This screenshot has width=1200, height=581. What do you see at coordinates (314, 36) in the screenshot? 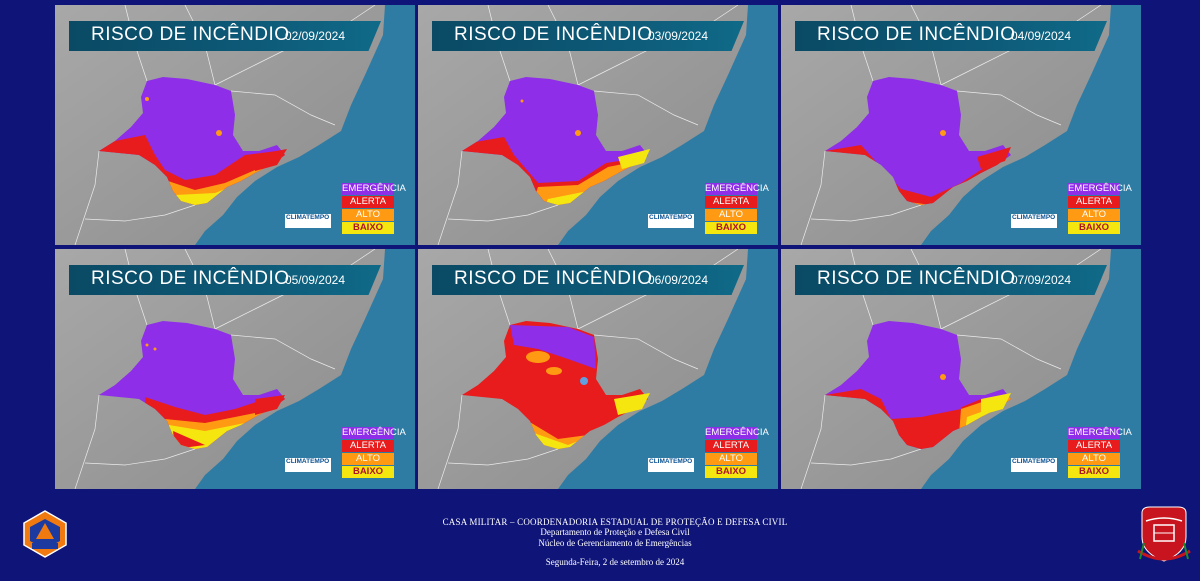
I see `panel-date: 02/09/2024` at bounding box center [314, 36].